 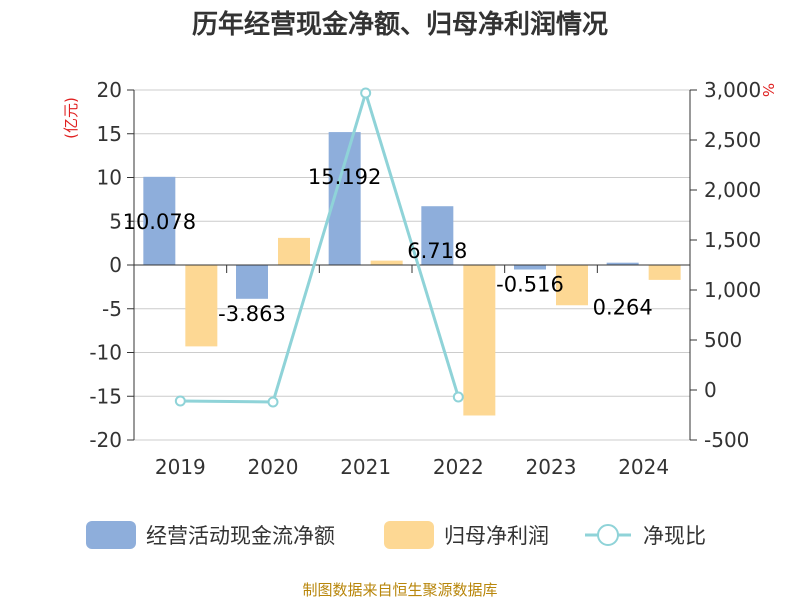 What do you see at coordinates (366, 93) in the screenshot?
I see `ratio-point-2021` at bounding box center [366, 93].